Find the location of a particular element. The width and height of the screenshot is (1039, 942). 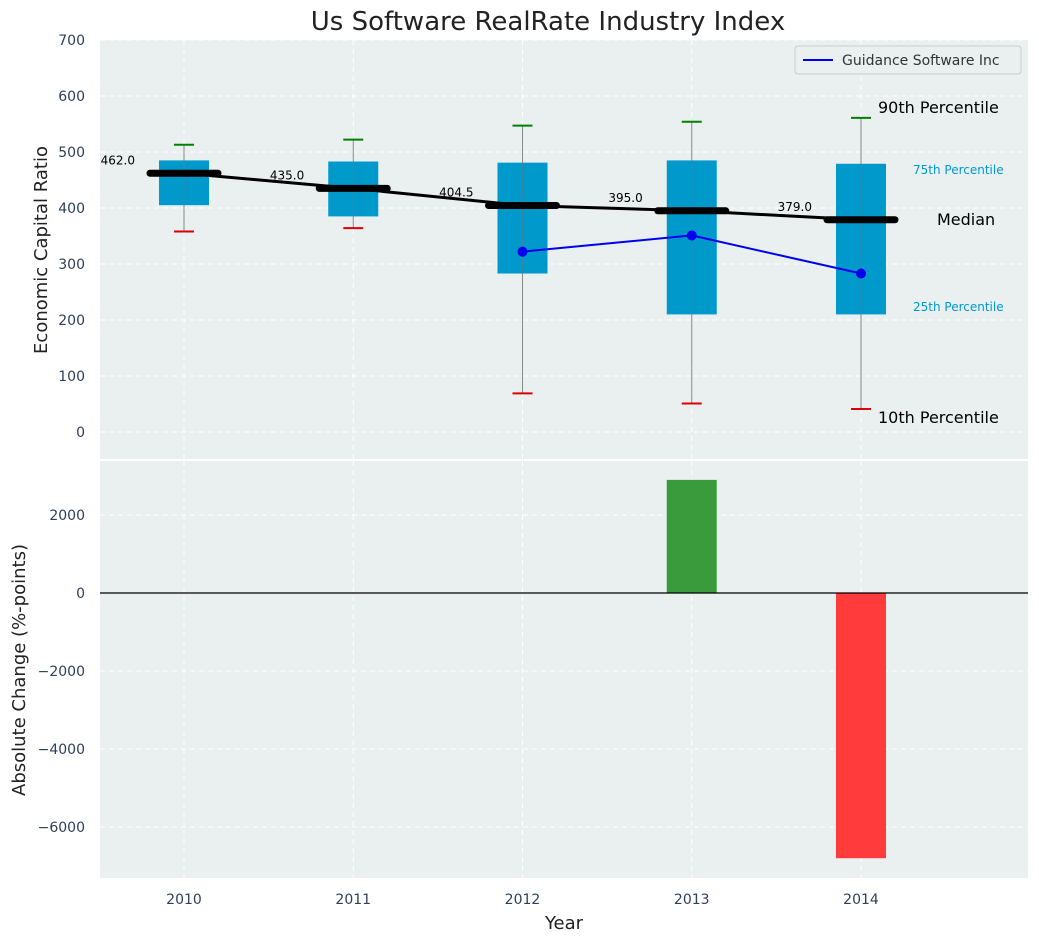

annotation-p25: 25th Percentile is located at coordinates (958, 307).